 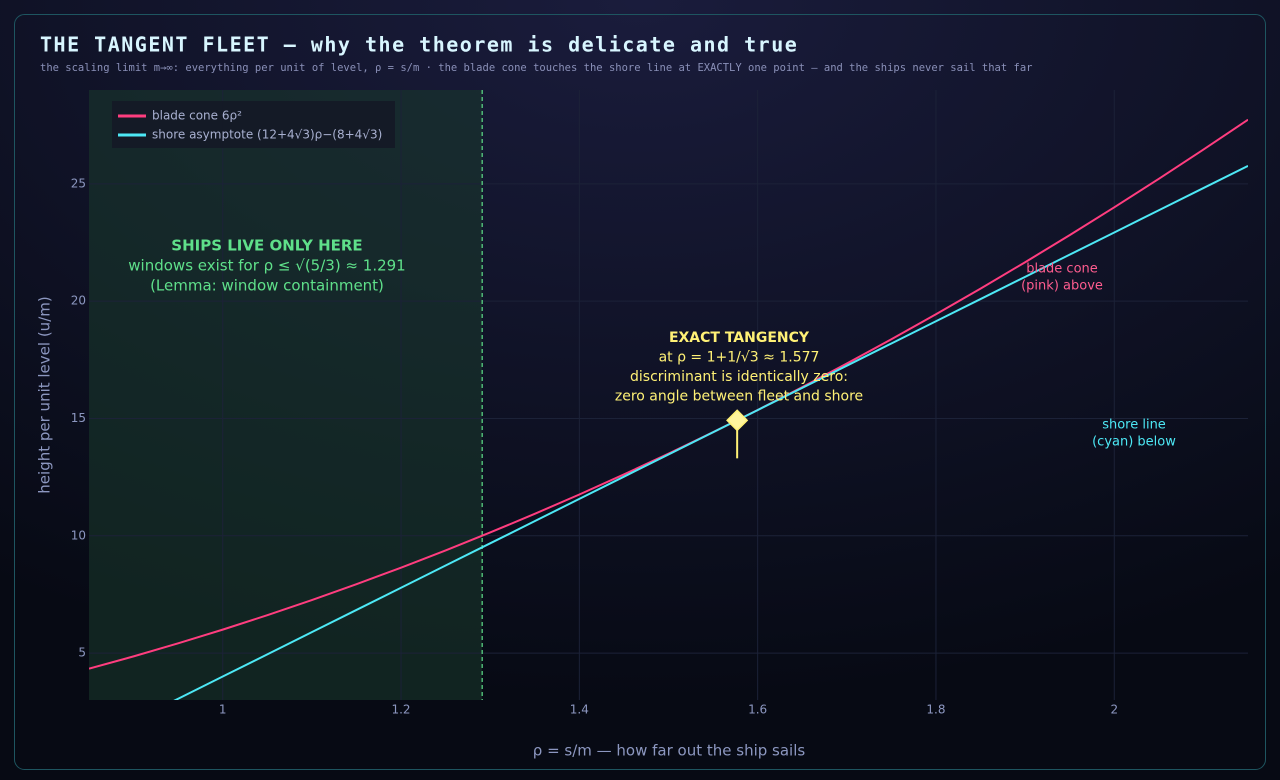 What do you see at coordinates (266, 246) in the screenshot?
I see `annotation-text: SHIPS LIVE ONLY HERE` at bounding box center [266, 246].